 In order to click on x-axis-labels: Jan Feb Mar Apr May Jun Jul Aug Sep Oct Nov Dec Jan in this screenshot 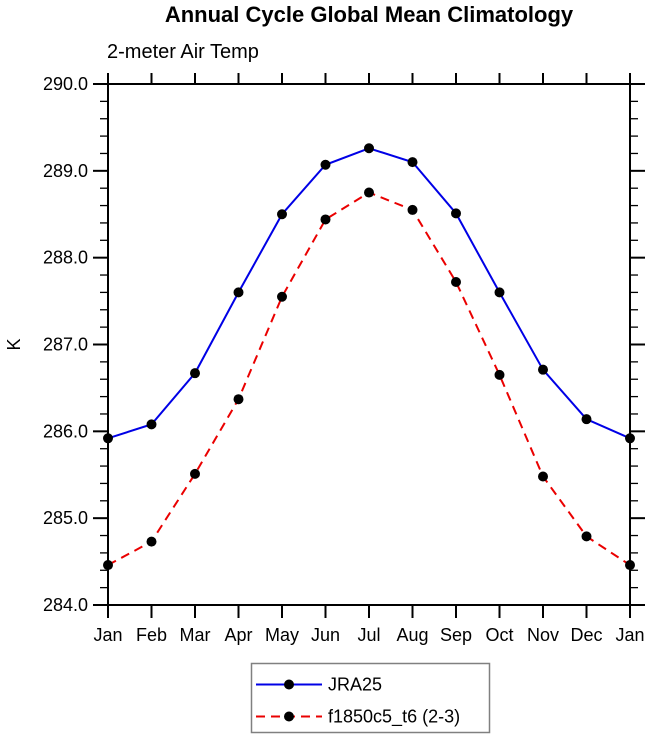, I will do `click(368, 635)`.